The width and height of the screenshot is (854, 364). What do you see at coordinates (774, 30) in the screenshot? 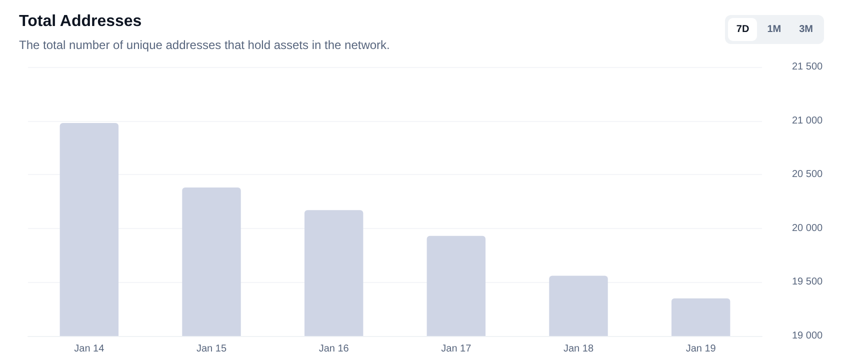
I see `text: 1M` at bounding box center [774, 30].